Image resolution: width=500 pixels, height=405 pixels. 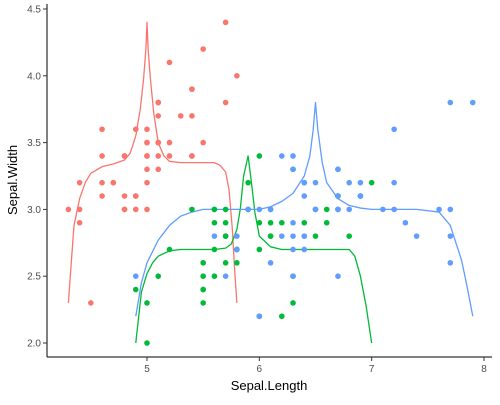 What do you see at coordinates (269, 385) in the screenshot?
I see `x-axis-title: Sepal.Length` at bounding box center [269, 385].